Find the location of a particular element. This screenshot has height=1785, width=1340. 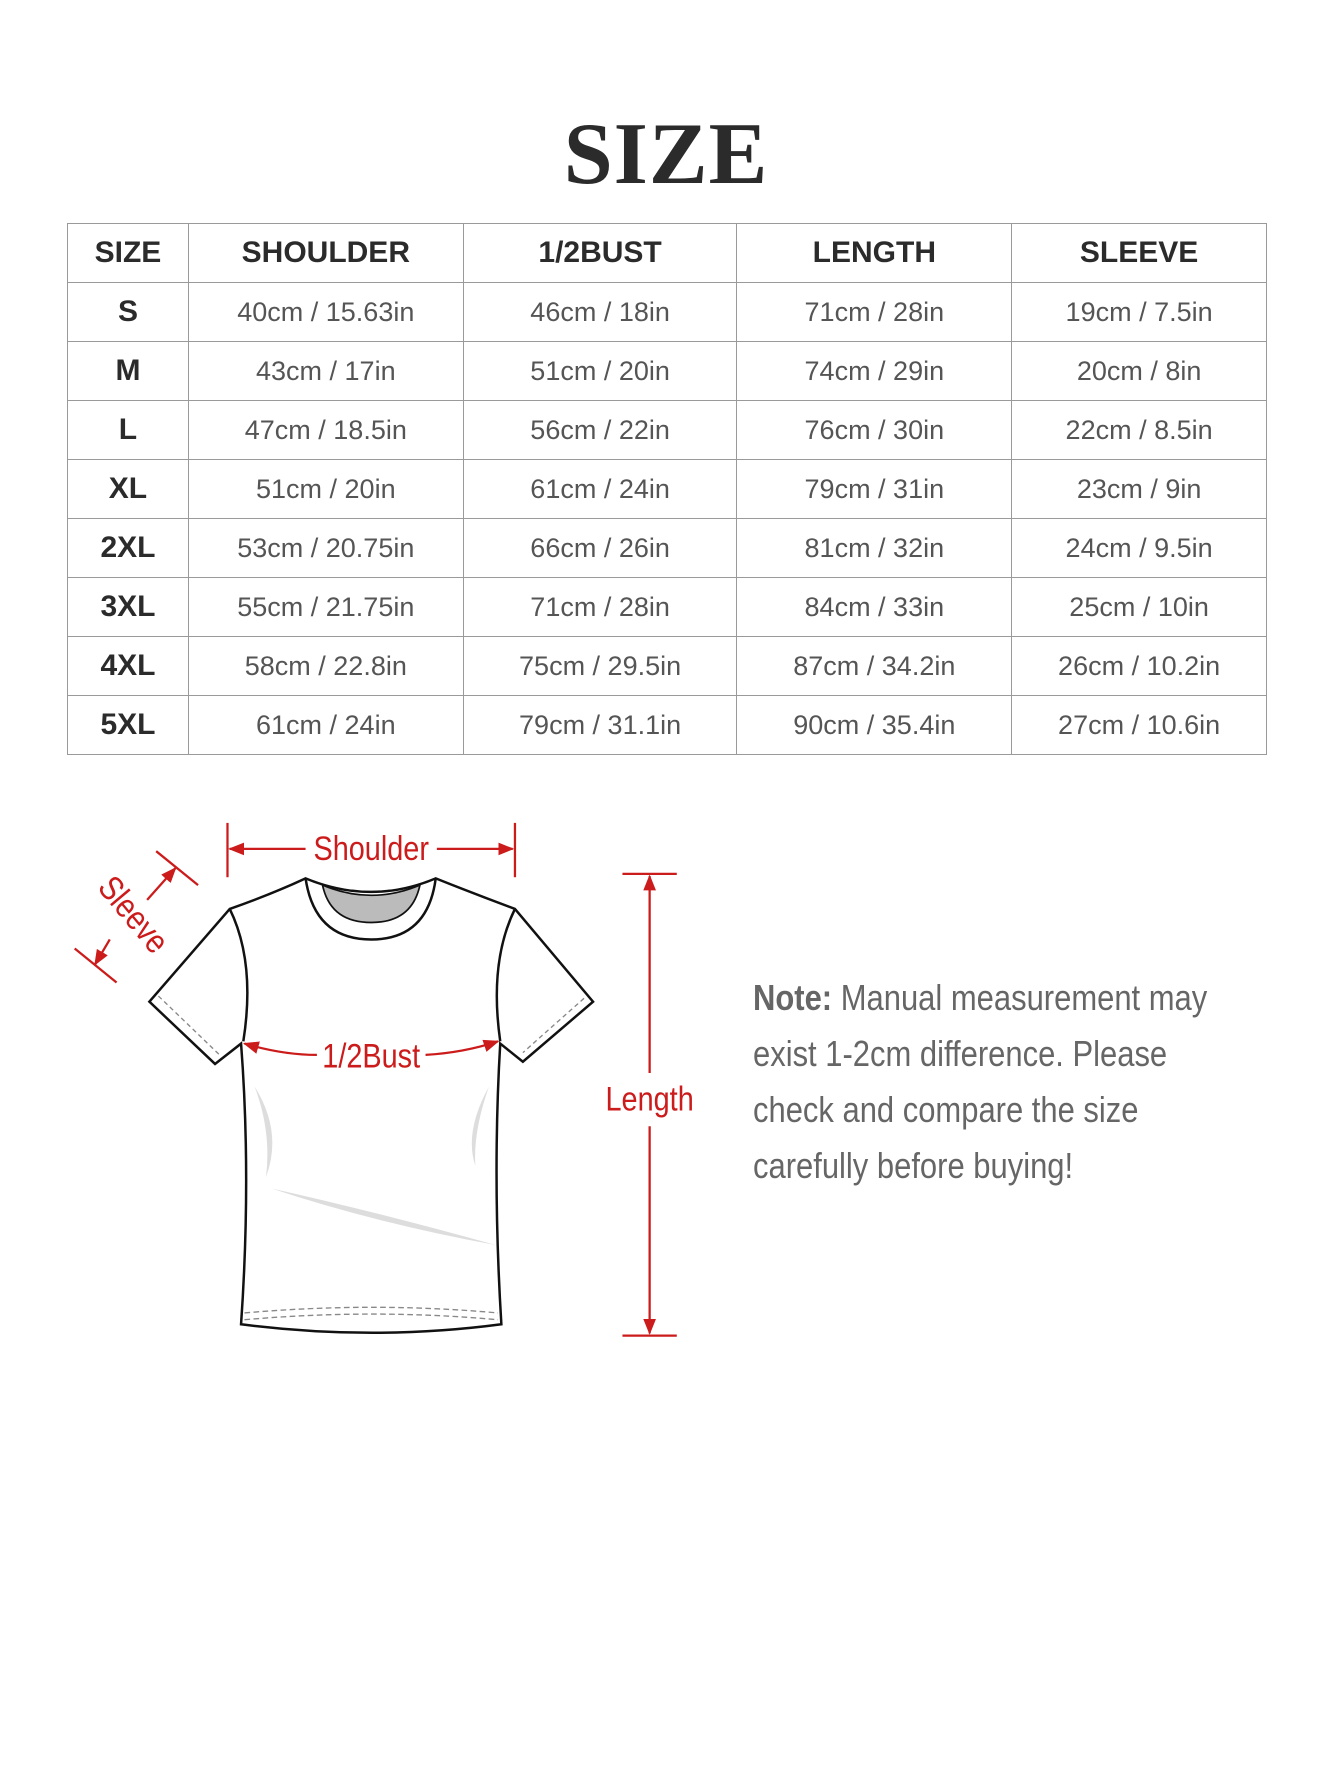

measurement-cell: 79cm / 31.1in is located at coordinates (600, 725).